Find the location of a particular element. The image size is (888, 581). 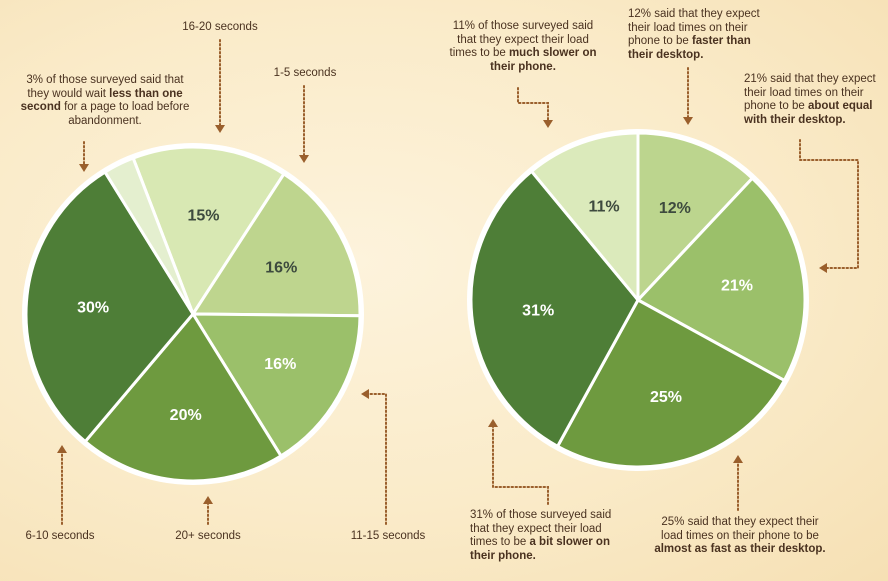

annotation-emphasis: much slower on their phone. is located at coordinates (543, 60).